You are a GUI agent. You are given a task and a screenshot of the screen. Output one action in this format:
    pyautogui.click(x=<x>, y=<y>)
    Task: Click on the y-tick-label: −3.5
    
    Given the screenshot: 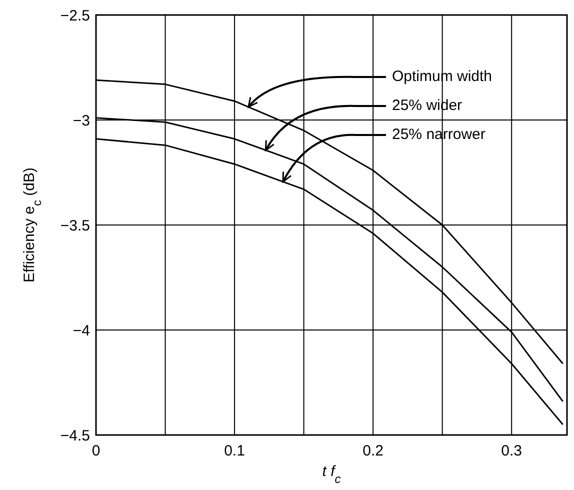 What is the action you would take?
    pyautogui.click(x=75, y=225)
    